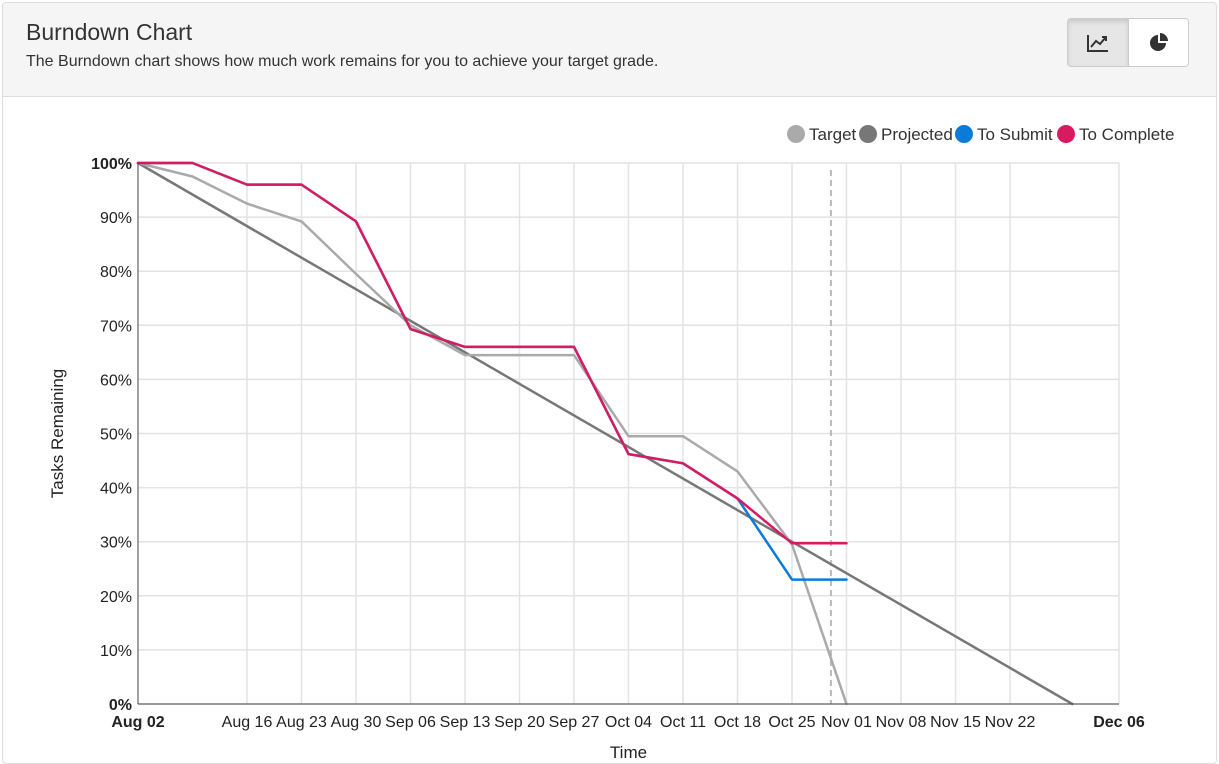 Image resolution: width=1219 pixels, height=764 pixels. Describe the element at coordinates (1119, 722) in the screenshot. I see `x-tick-label: Dec 06` at that location.